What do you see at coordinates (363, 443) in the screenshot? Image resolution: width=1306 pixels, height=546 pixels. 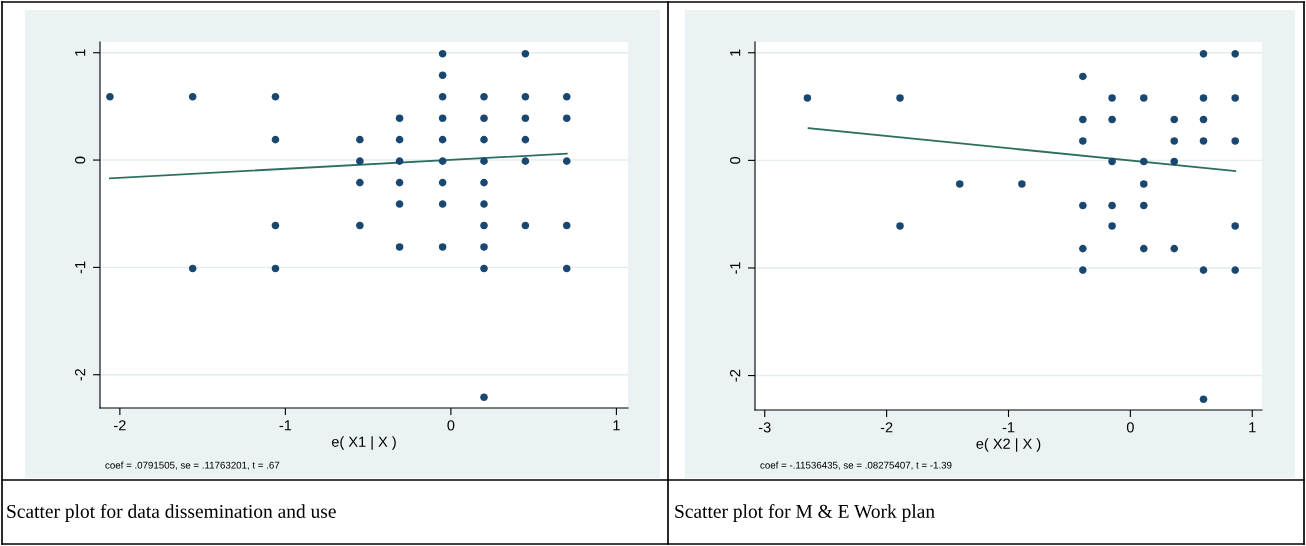 I see `x-axis-title: e( X1 | X )` at bounding box center [363, 443].